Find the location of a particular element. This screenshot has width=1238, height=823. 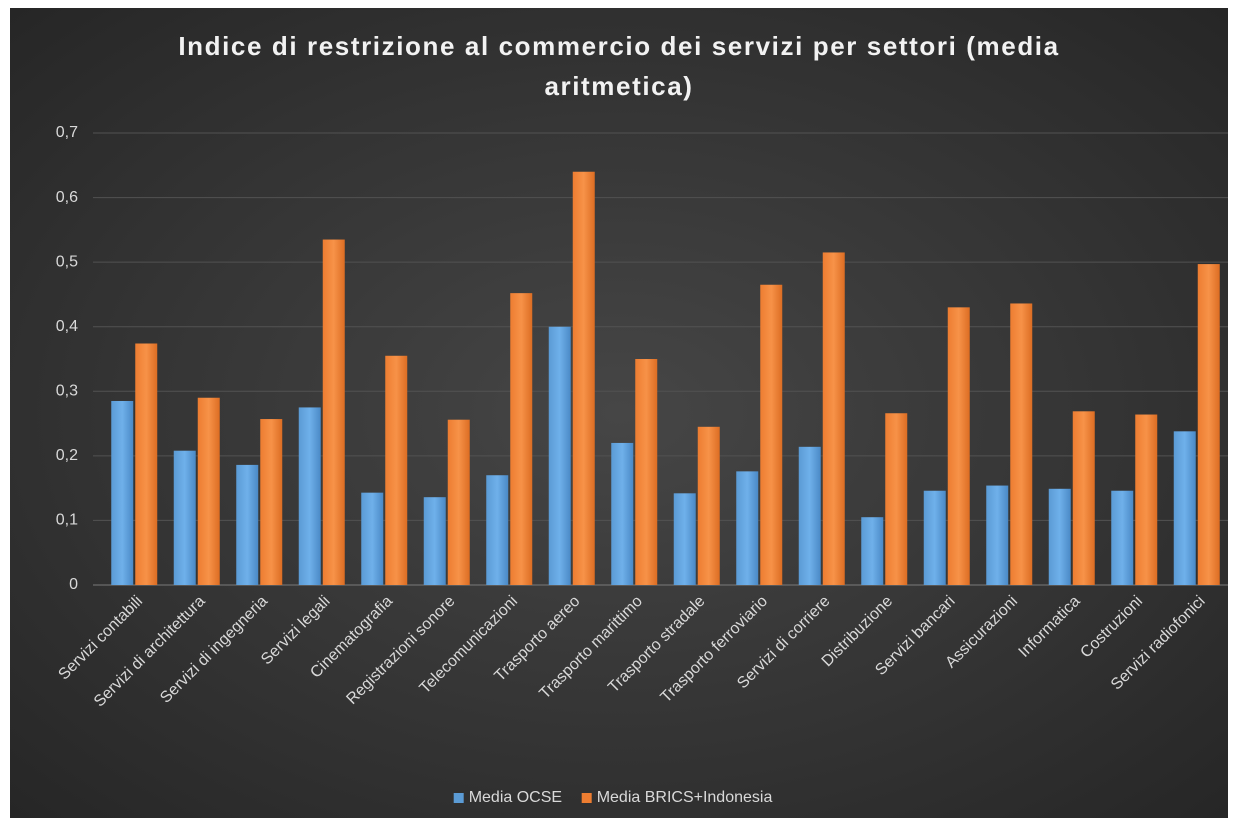

x-tick-label: Trasporto marittimo is located at coordinates (591, 648).